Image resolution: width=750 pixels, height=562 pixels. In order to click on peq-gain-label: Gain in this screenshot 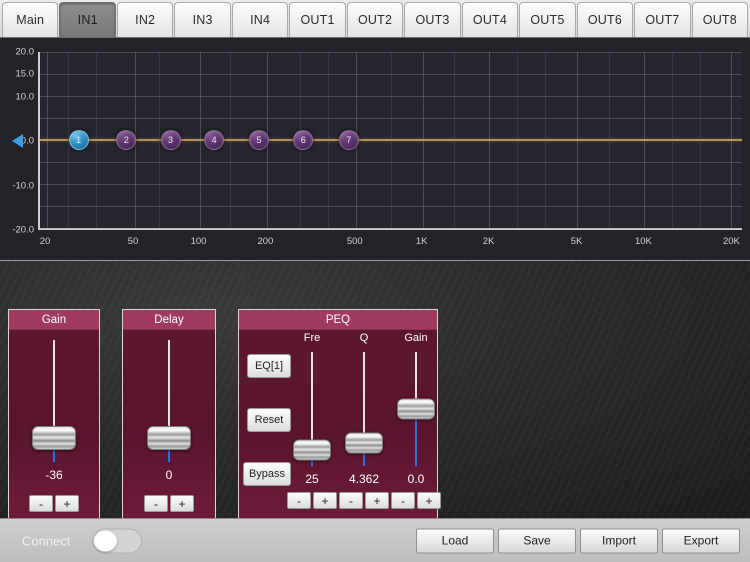, I will do `click(416, 338)`.